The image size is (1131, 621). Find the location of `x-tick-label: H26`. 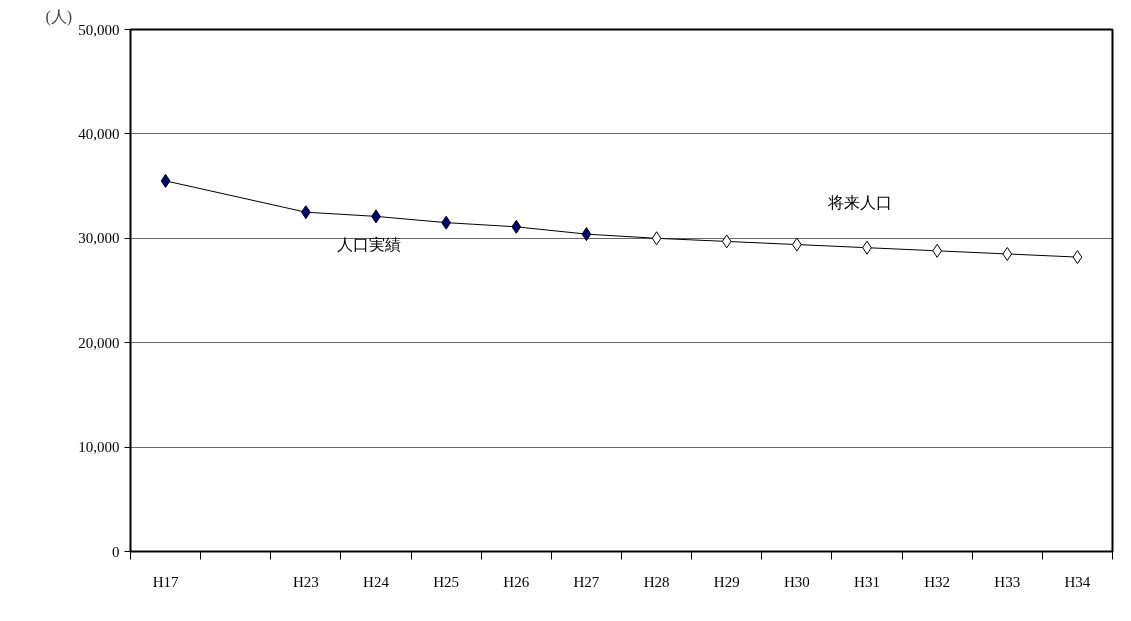

x-tick-label: H26 is located at coordinates (516, 581).